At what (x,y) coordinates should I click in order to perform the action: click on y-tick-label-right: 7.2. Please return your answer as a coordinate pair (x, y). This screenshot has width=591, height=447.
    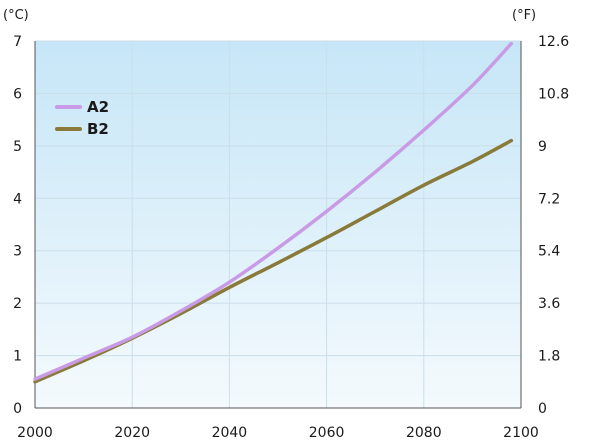
    Looking at the image, I should click on (549, 199).